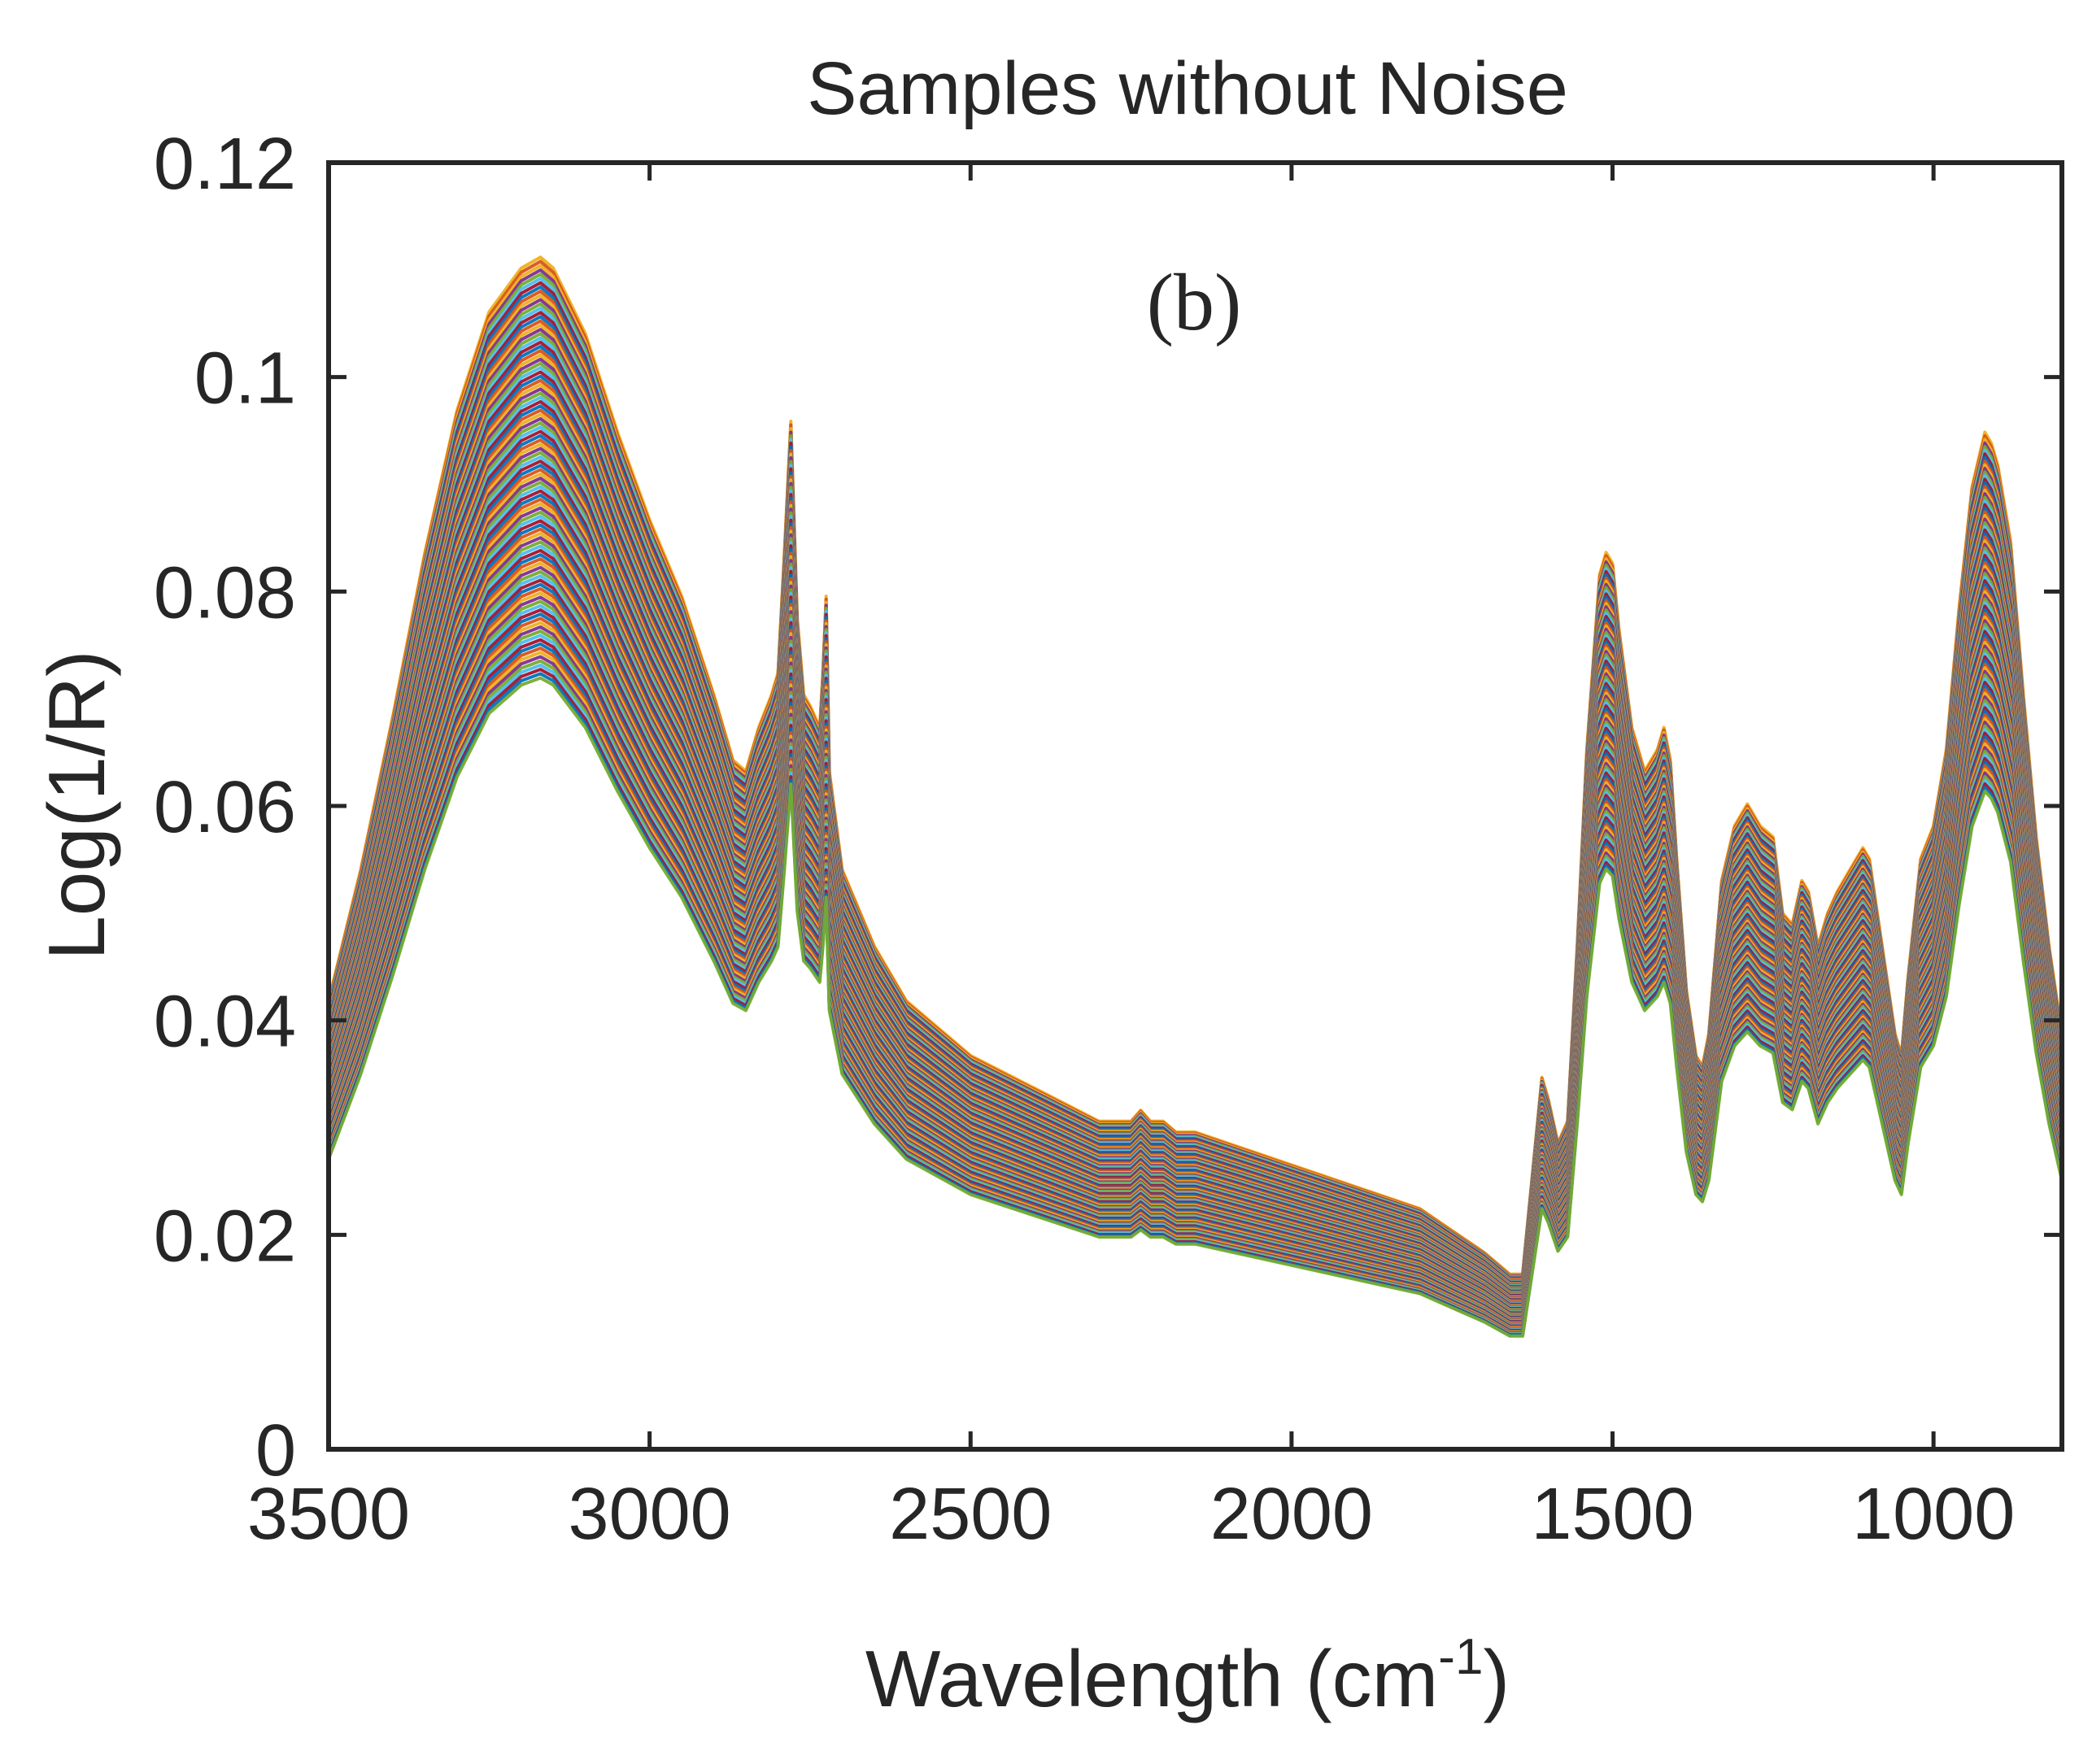  Describe the element at coordinates (275, 1451) in the screenshot. I see `y-tick-label: 0` at that location.